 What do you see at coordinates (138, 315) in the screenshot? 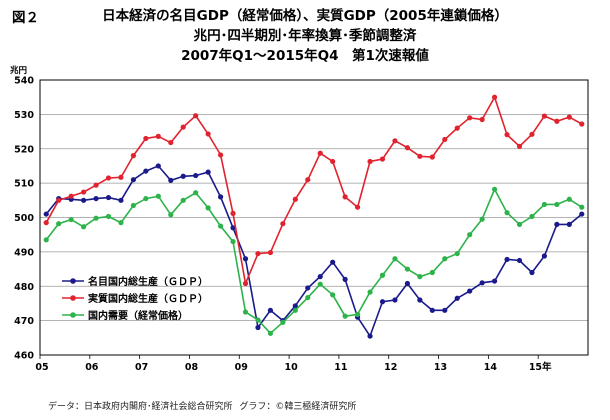
I see `legend-label: 国内需要（経常価格）` at bounding box center [138, 315].